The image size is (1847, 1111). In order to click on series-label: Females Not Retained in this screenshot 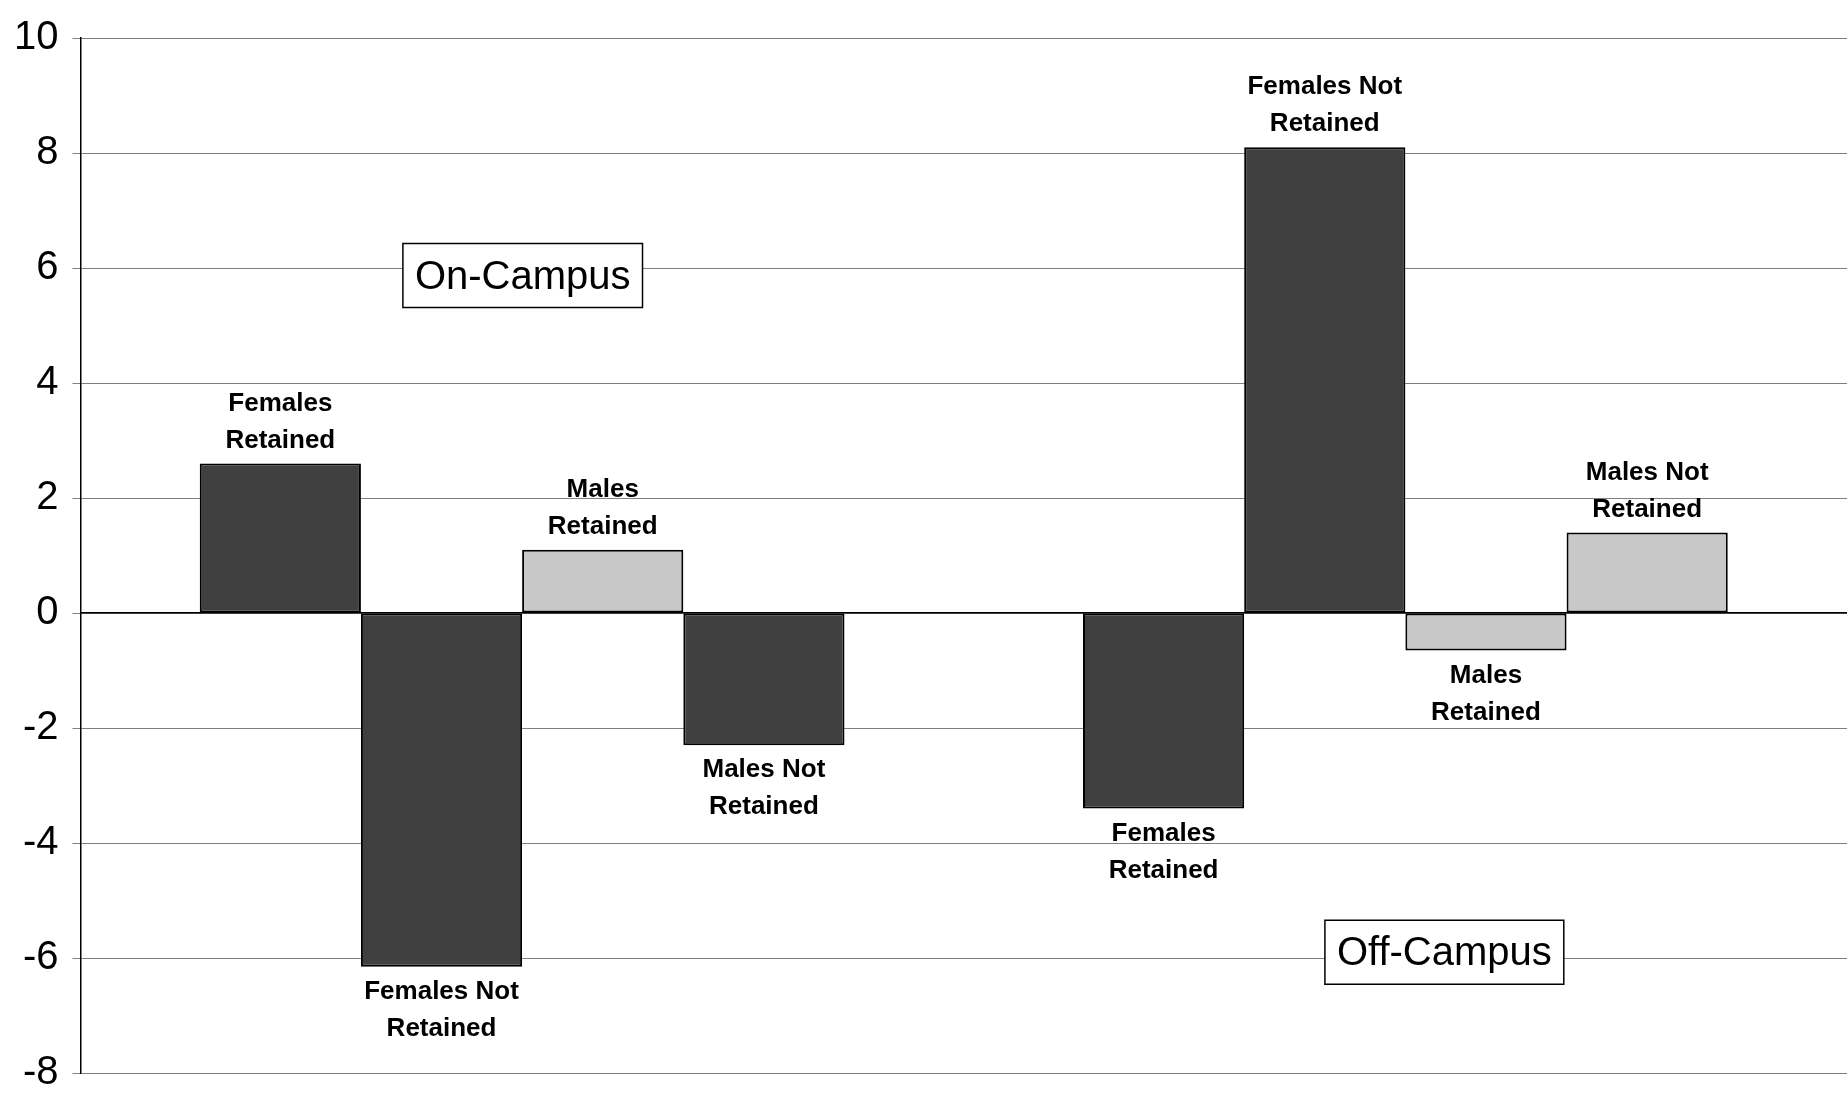, I will do `click(442, 1008)`.